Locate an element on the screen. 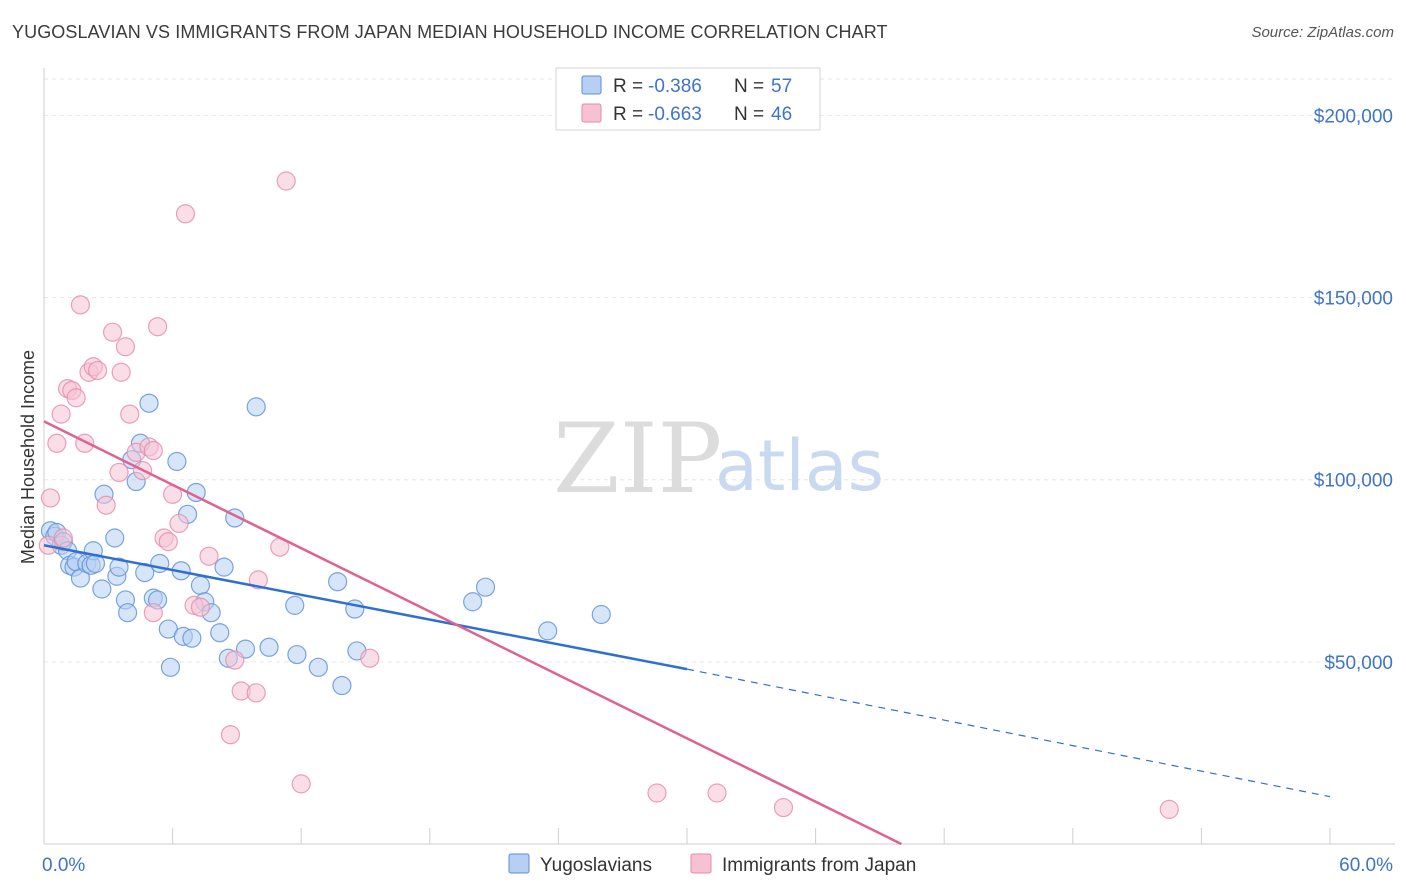 This screenshot has width=1406, height=892. trendline-yugoslavians-extension is located at coordinates (1008, 733).